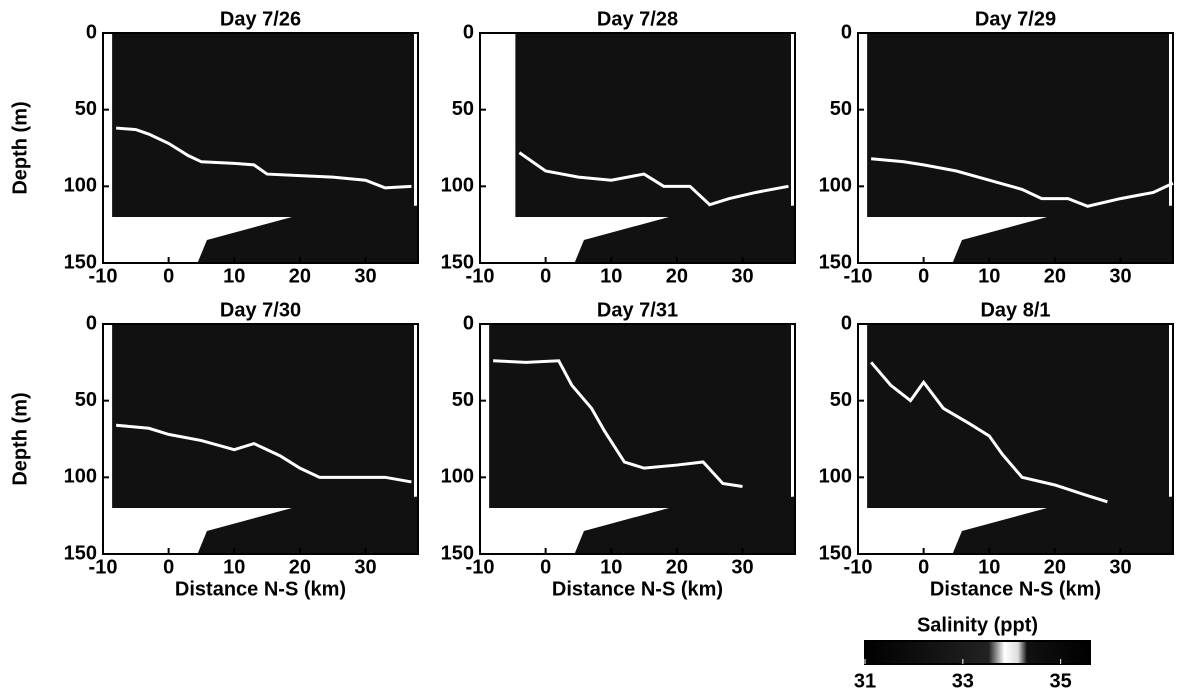 This screenshot has width=1187, height=694. What do you see at coordinates (865, 681) in the screenshot?
I see `colorbar-tick-label: 31` at bounding box center [865, 681].